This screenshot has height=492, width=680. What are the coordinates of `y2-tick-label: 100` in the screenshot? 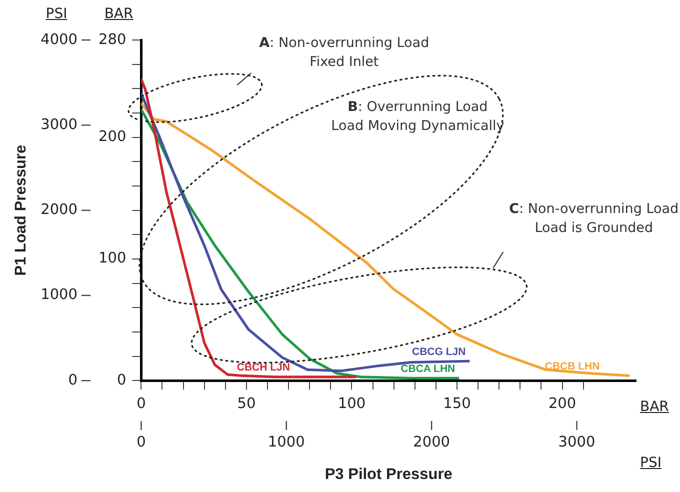 It's located at (112, 258).